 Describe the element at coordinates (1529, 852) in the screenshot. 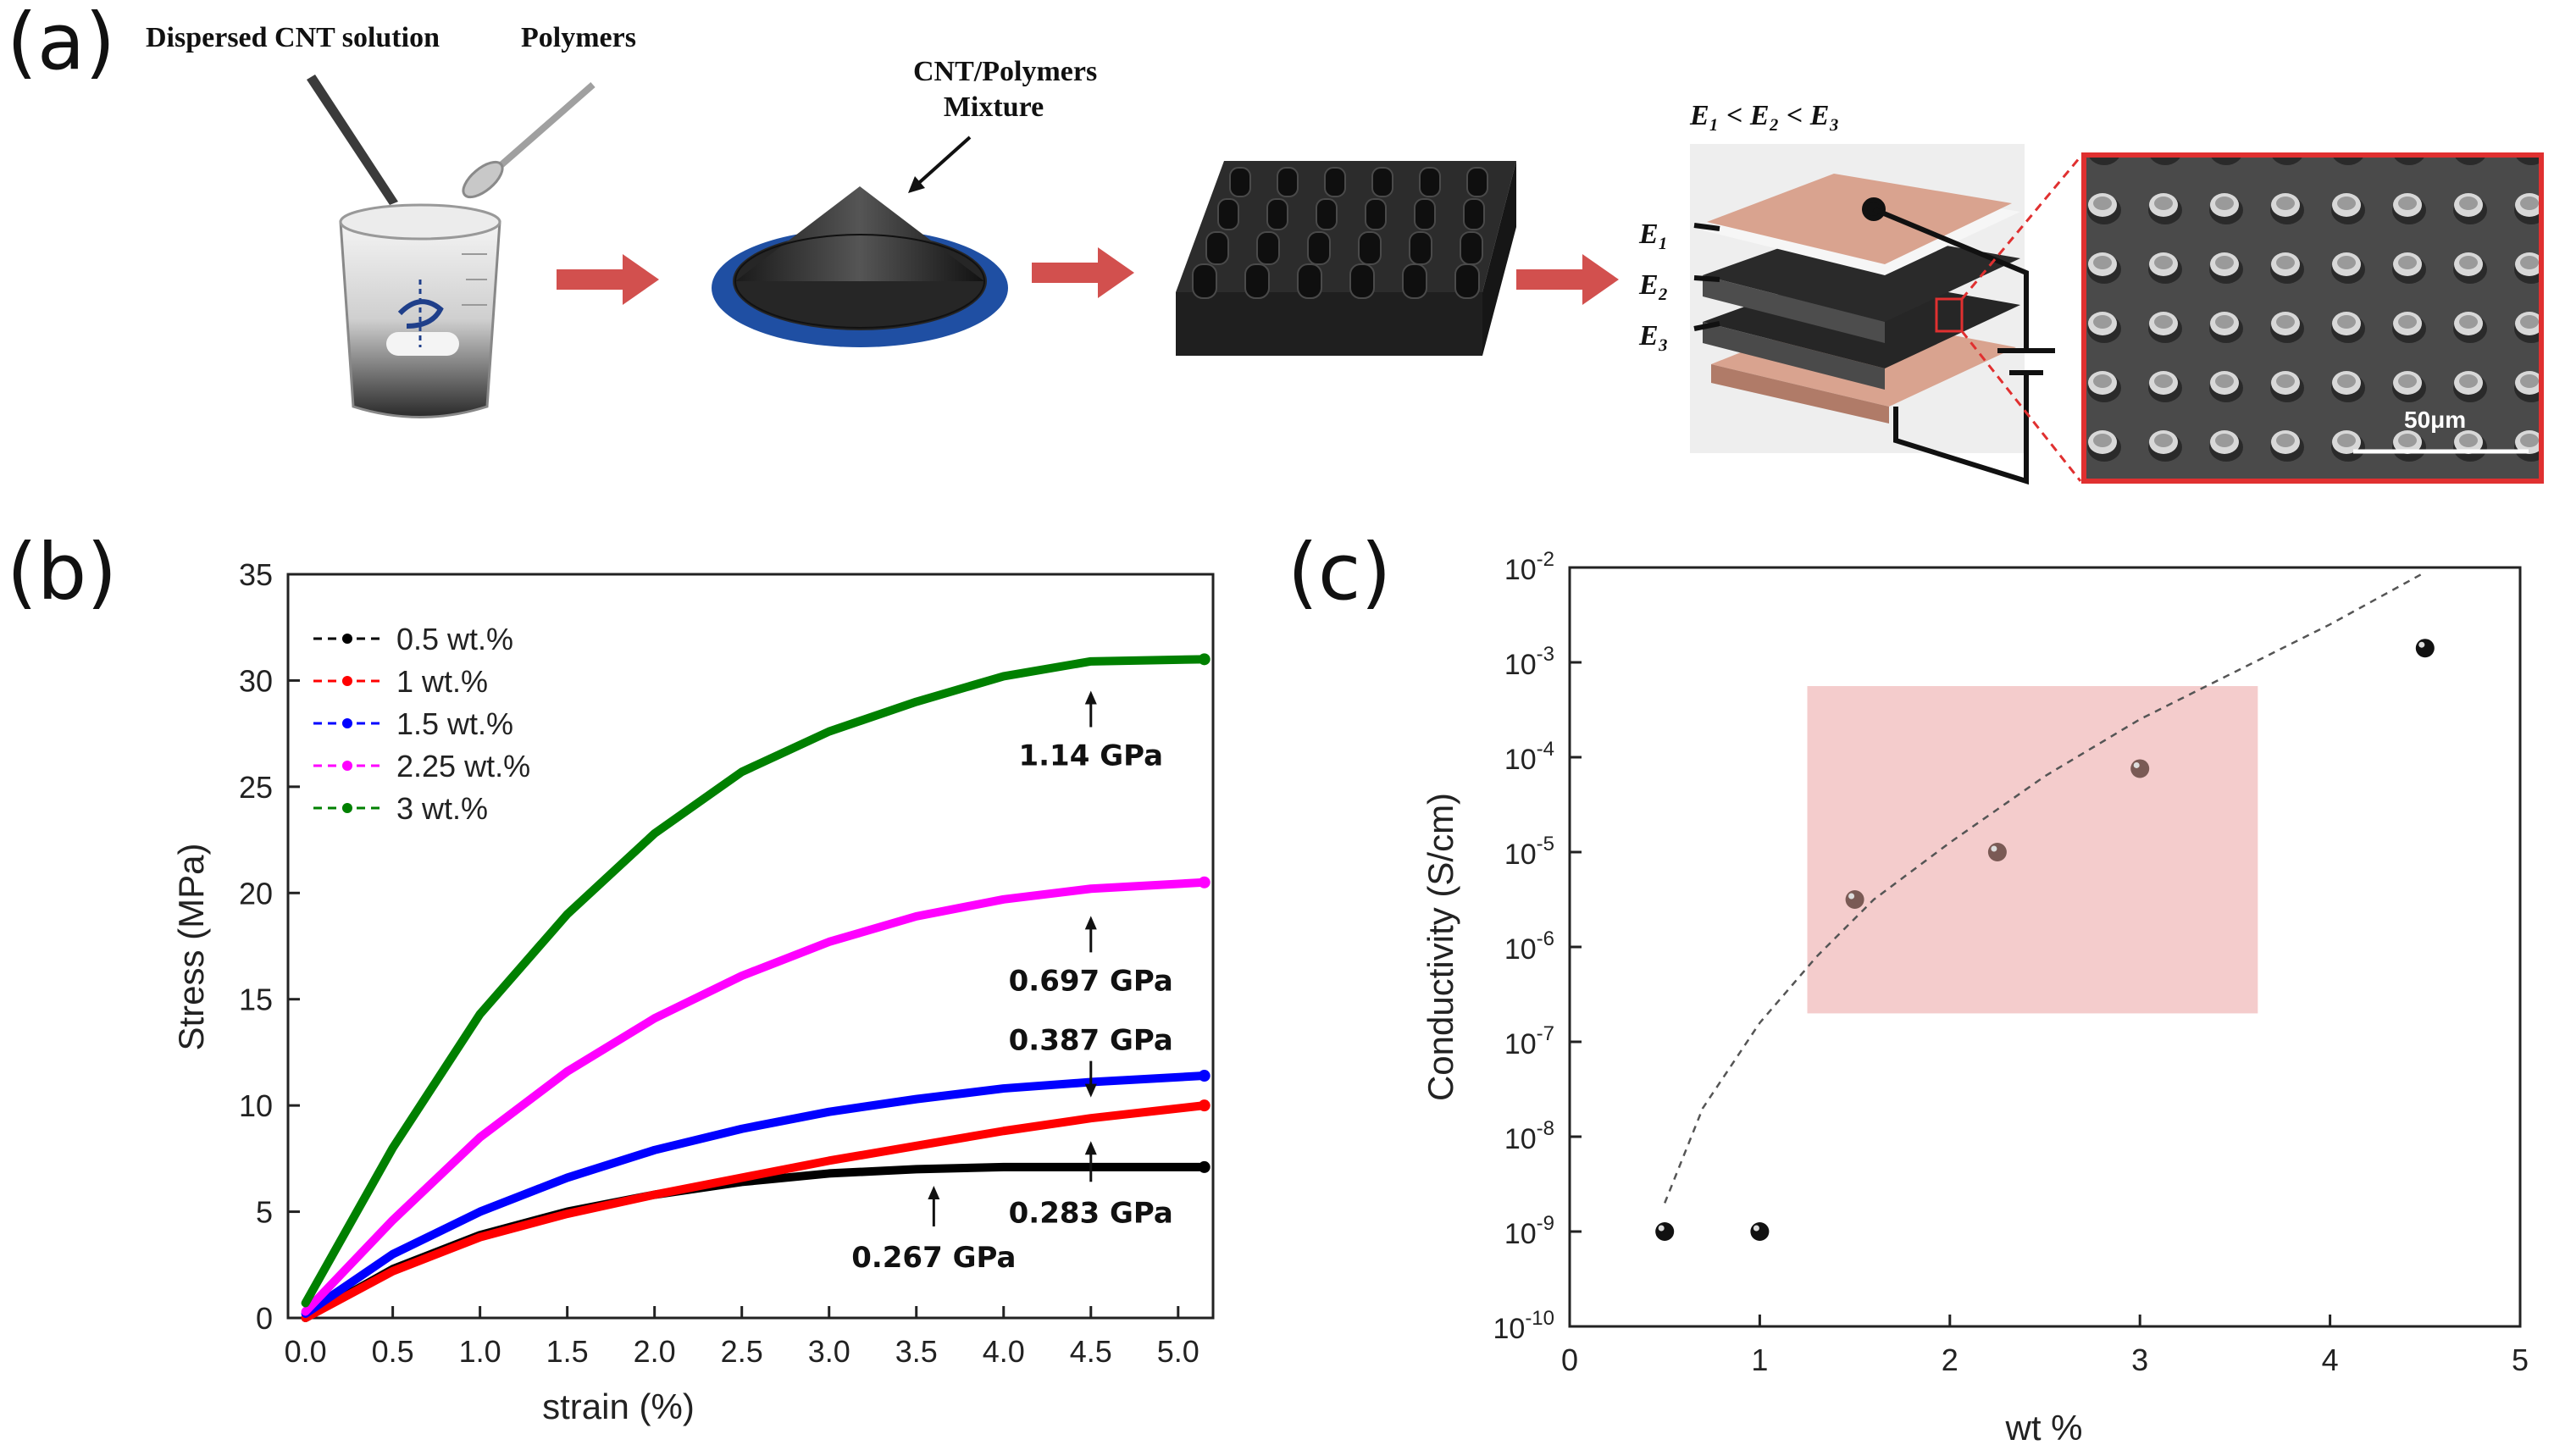

I see `y-tick-label-c: 10⁻⁵` at that location.